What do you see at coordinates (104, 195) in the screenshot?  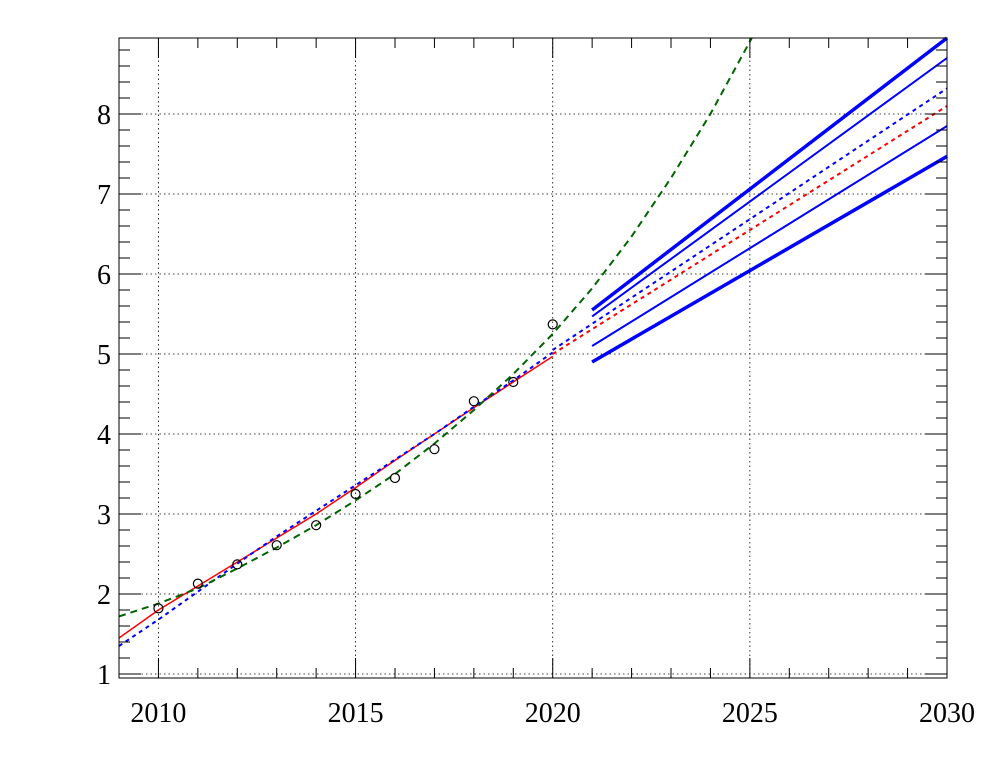 I see `y-tick-label: 7` at bounding box center [104, 195].